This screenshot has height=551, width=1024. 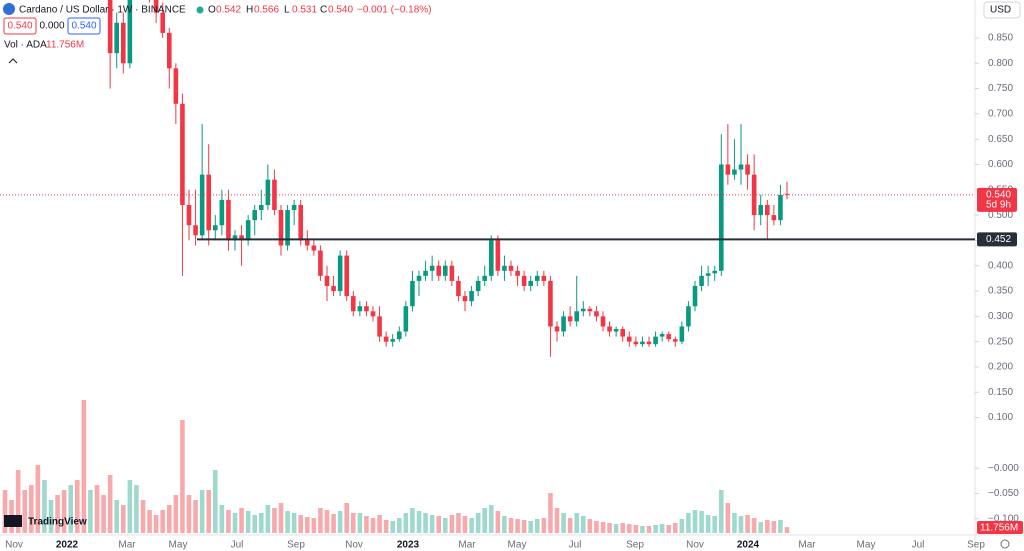 What do you see at coordinates (51, 26) in the screenshot?
I see `spread: 0.000` at bounding box center [51, 26].